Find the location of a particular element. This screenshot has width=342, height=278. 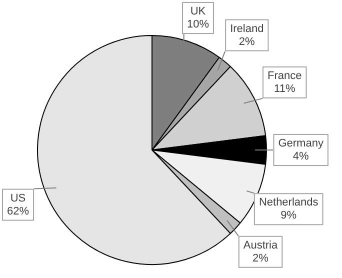

data-label: 4% is located at coordinates (301, 156).